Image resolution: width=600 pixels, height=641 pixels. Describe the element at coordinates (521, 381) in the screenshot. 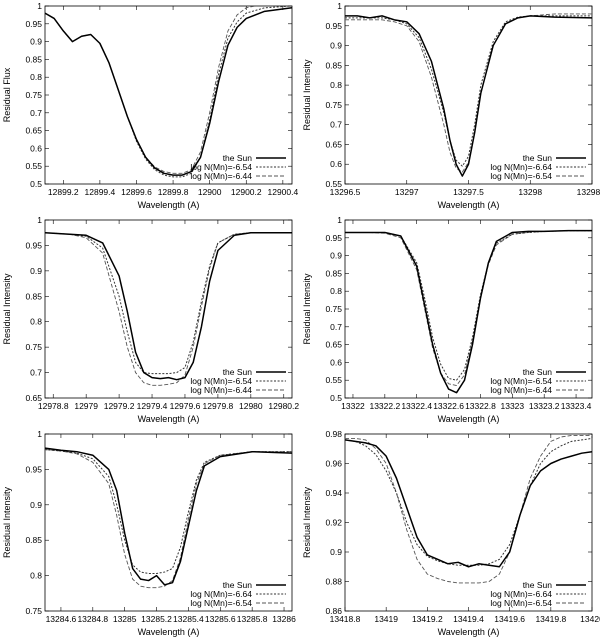

I see `panel-4-legend-label: log N(Mn)=-6.54` at that location.